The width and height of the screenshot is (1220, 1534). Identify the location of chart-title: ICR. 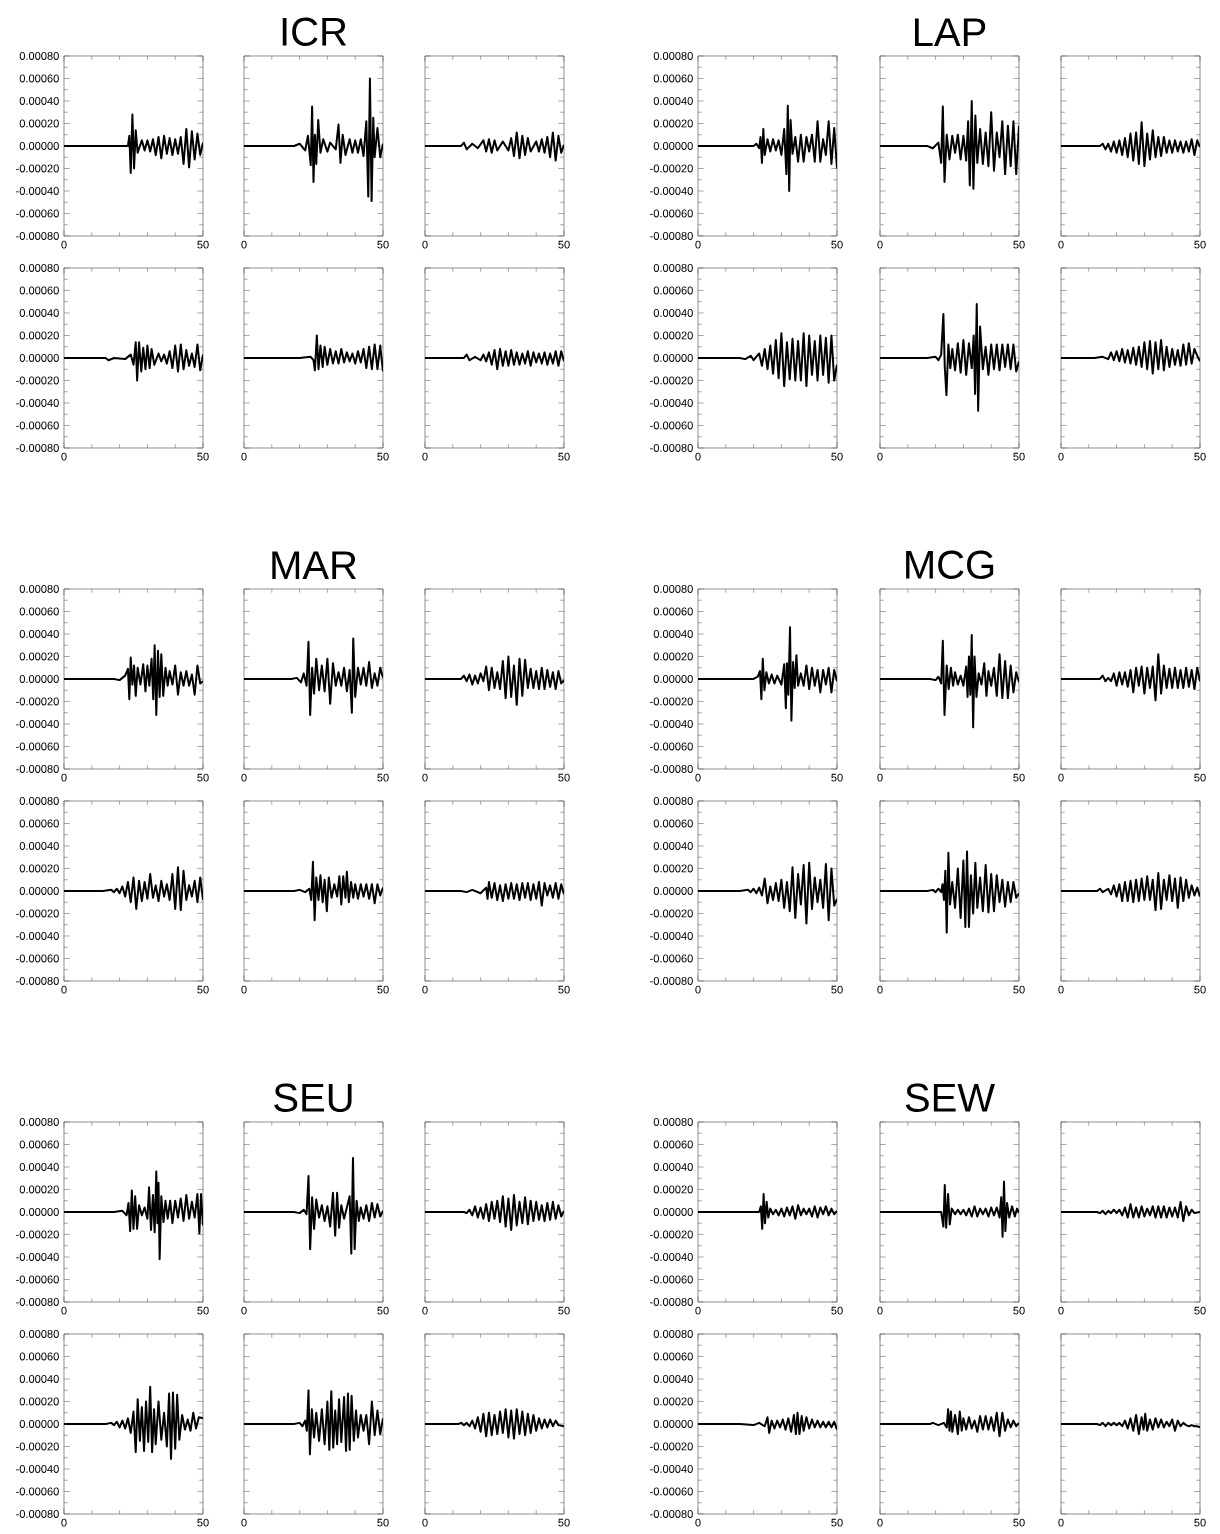
(314, 31).